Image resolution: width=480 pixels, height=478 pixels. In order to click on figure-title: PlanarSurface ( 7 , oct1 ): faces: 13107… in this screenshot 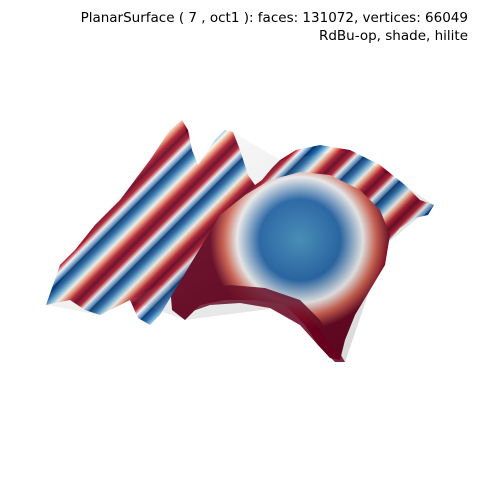, I will do `click(274, 27)`.